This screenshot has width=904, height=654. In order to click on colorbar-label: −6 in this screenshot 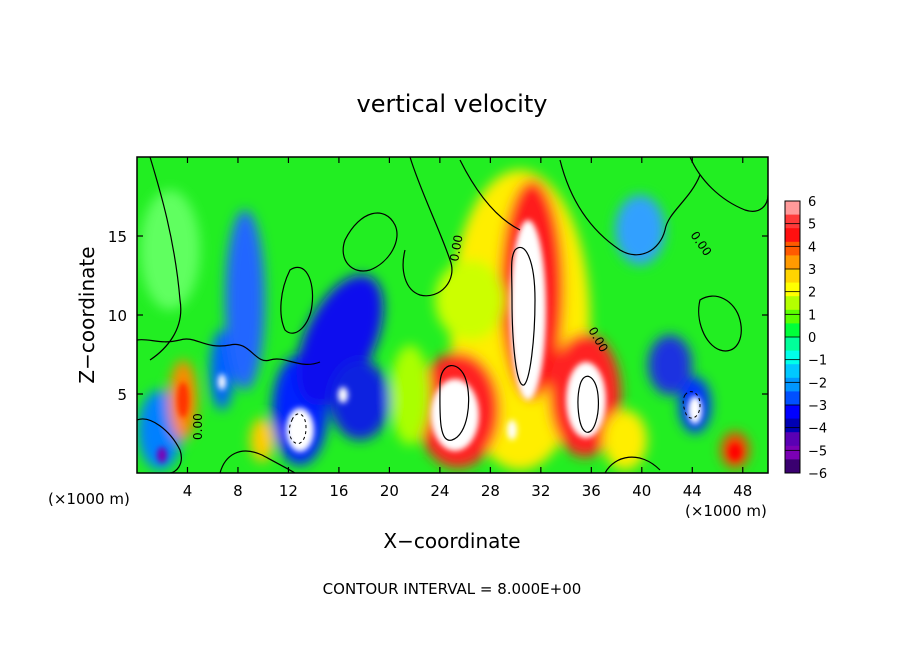, I will do `click(817, 474)`.